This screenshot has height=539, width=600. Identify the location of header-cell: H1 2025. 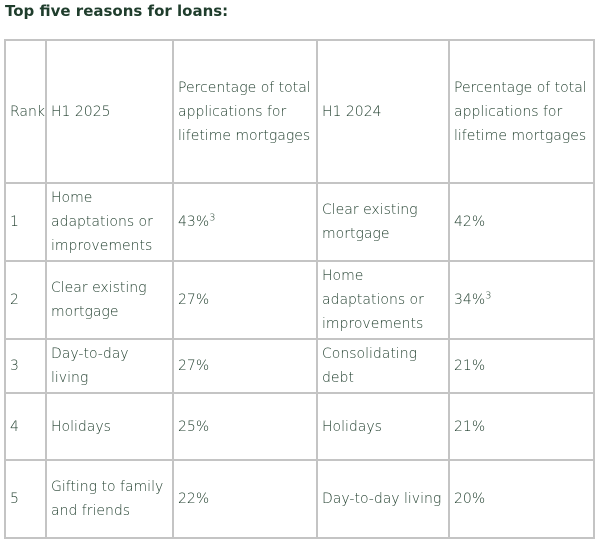
(109, 111).